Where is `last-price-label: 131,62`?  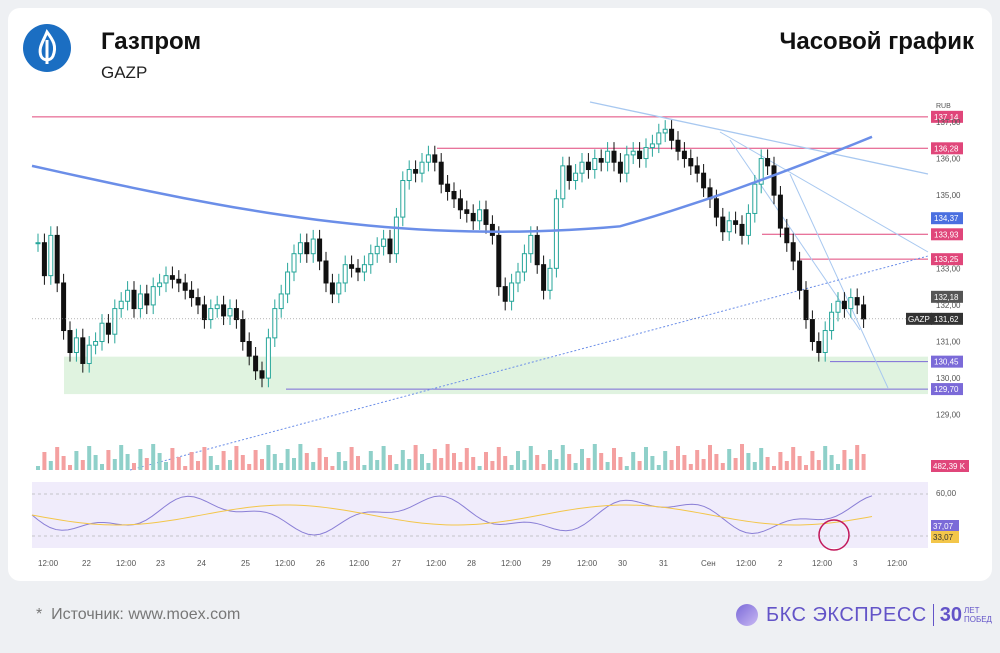 last-price-label: 131,62 is located at coordinates (946, 319).